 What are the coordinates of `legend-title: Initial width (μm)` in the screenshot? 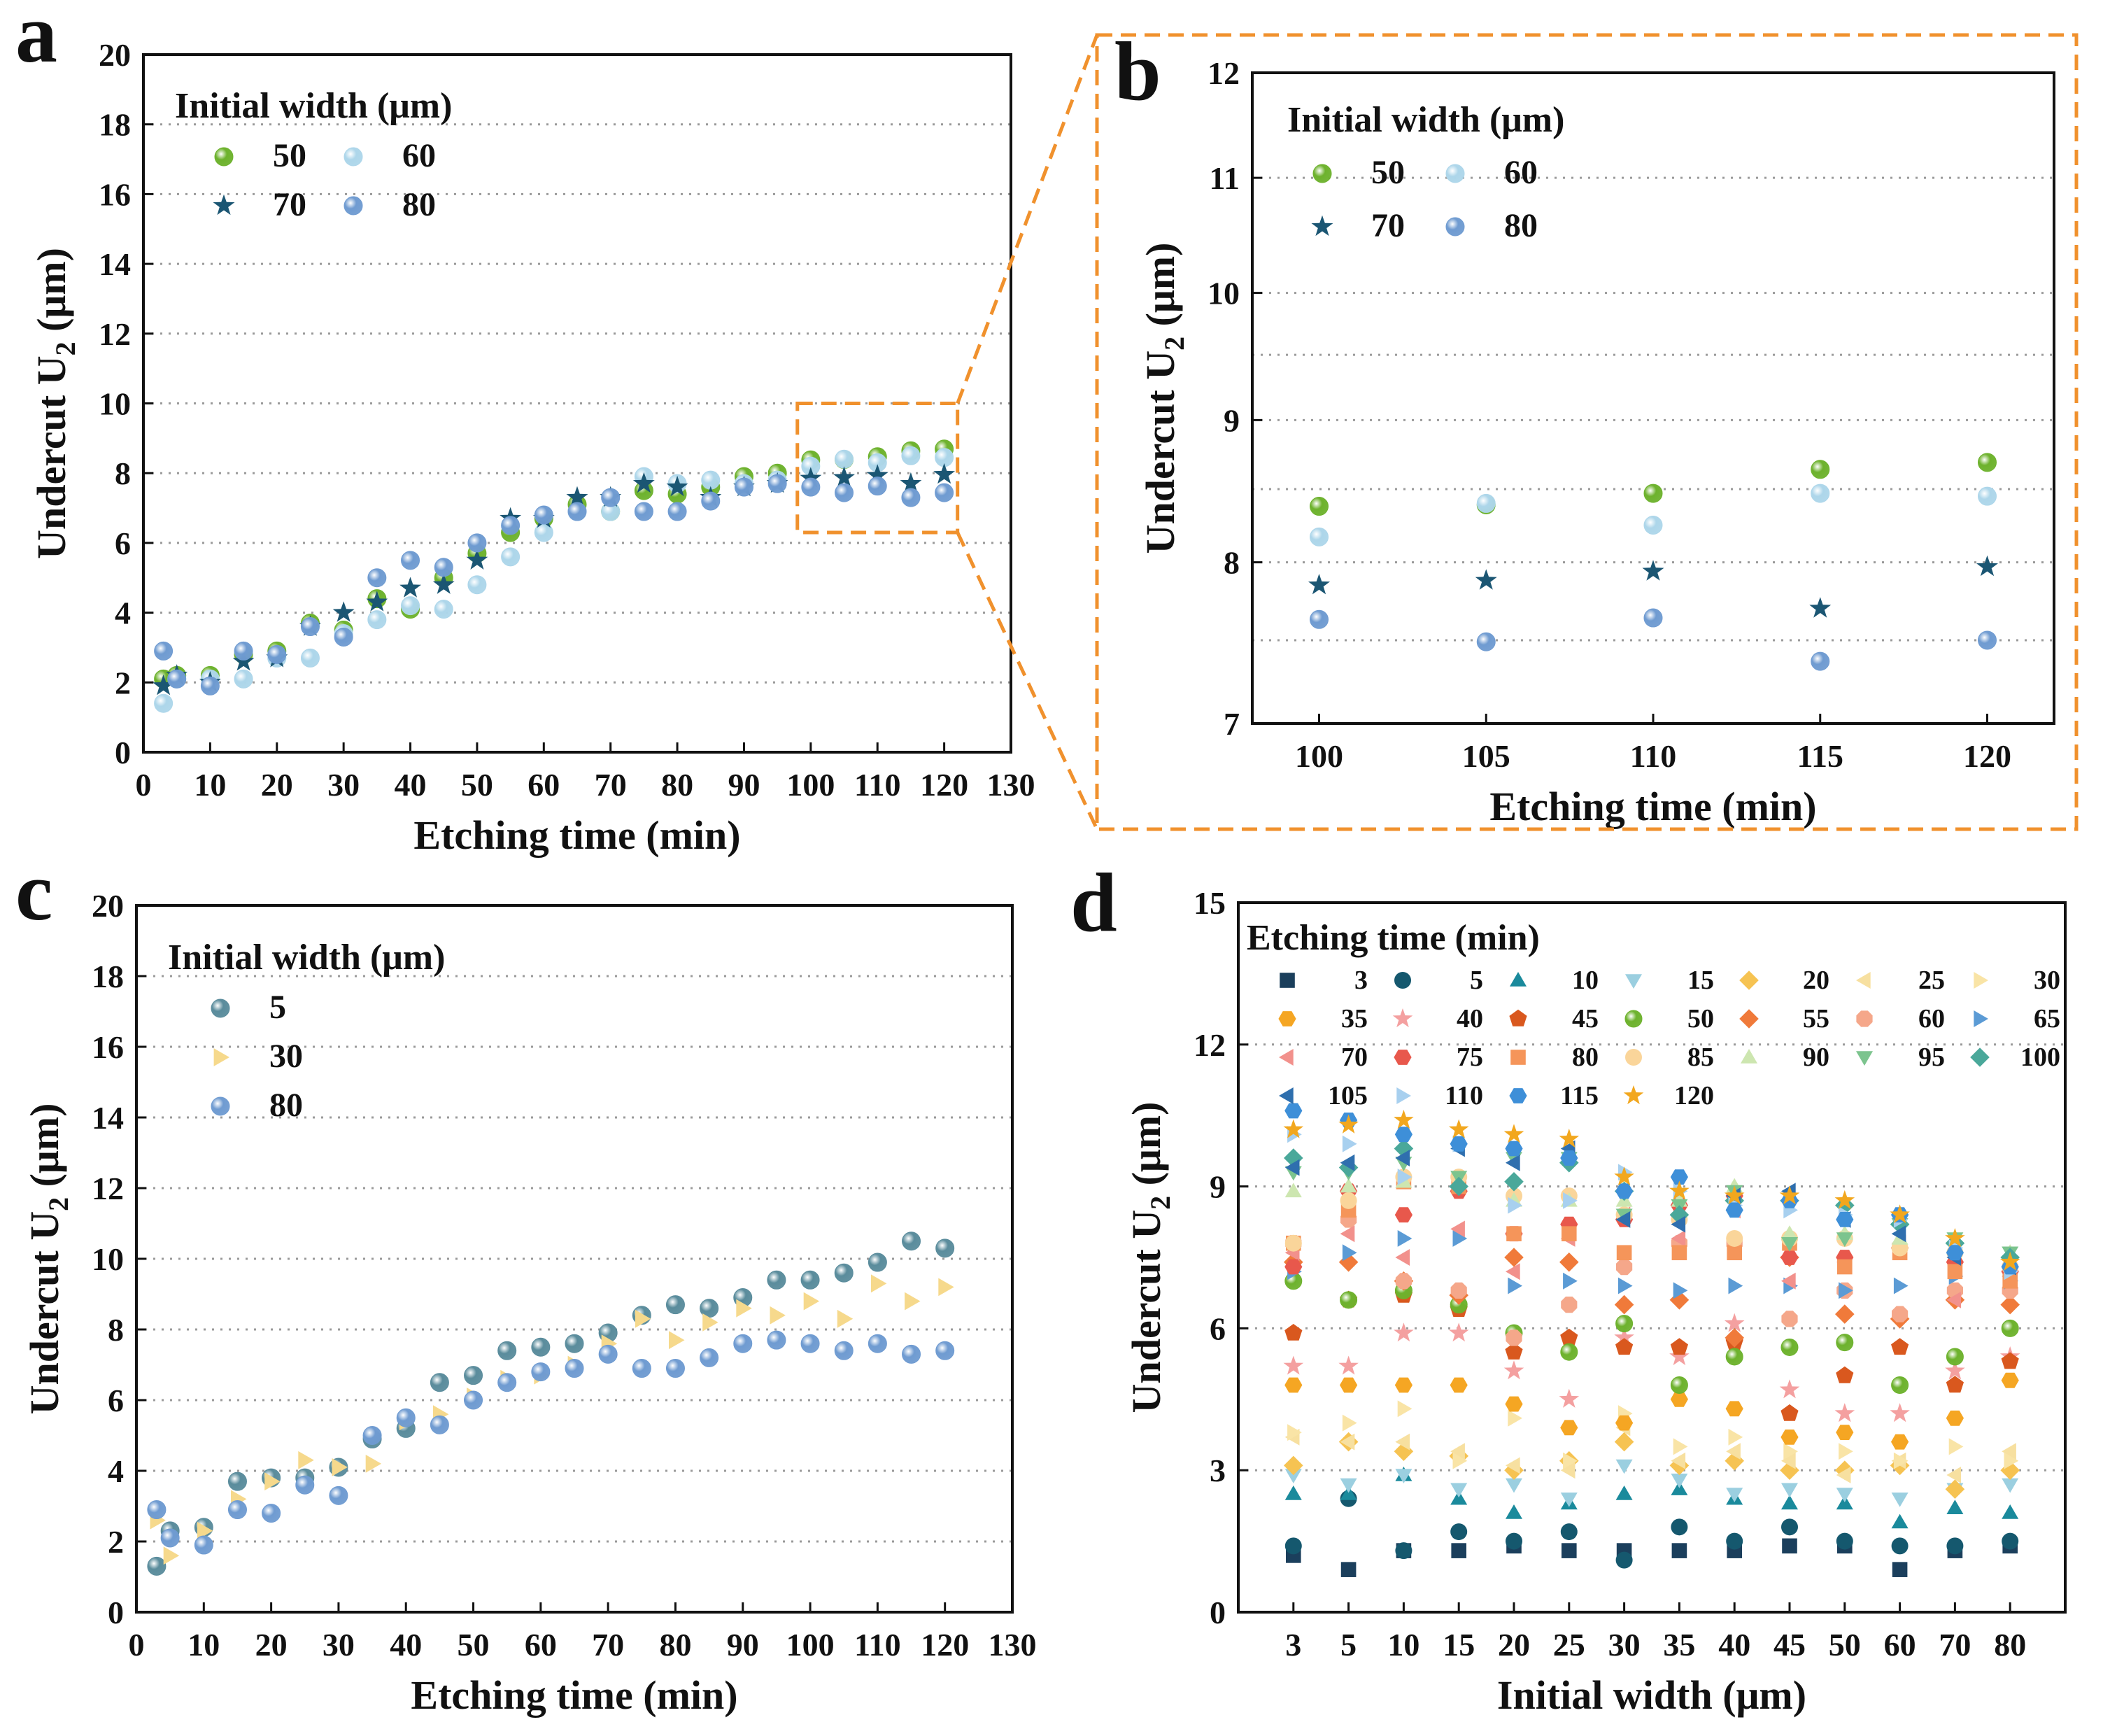 It's located at (1425, 120).